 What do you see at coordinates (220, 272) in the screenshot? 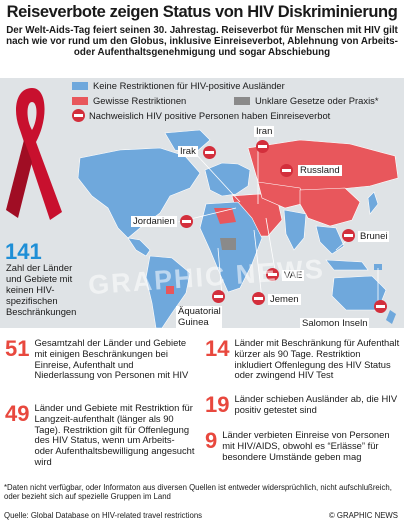
I see `leader-guinea` at bounding box center [220, 272].